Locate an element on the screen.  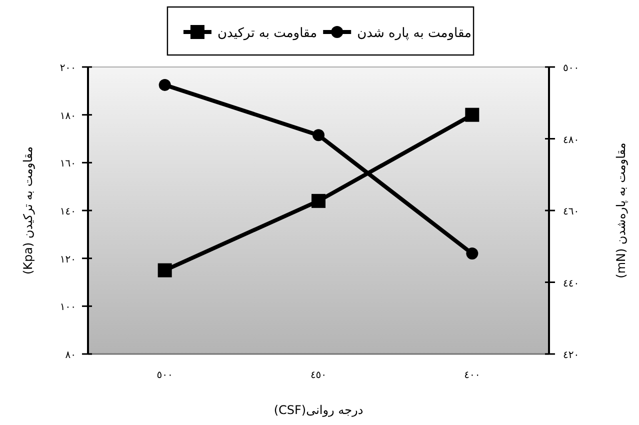
y-tick-label: ١٨٠ is located at coordinates (68, 116).